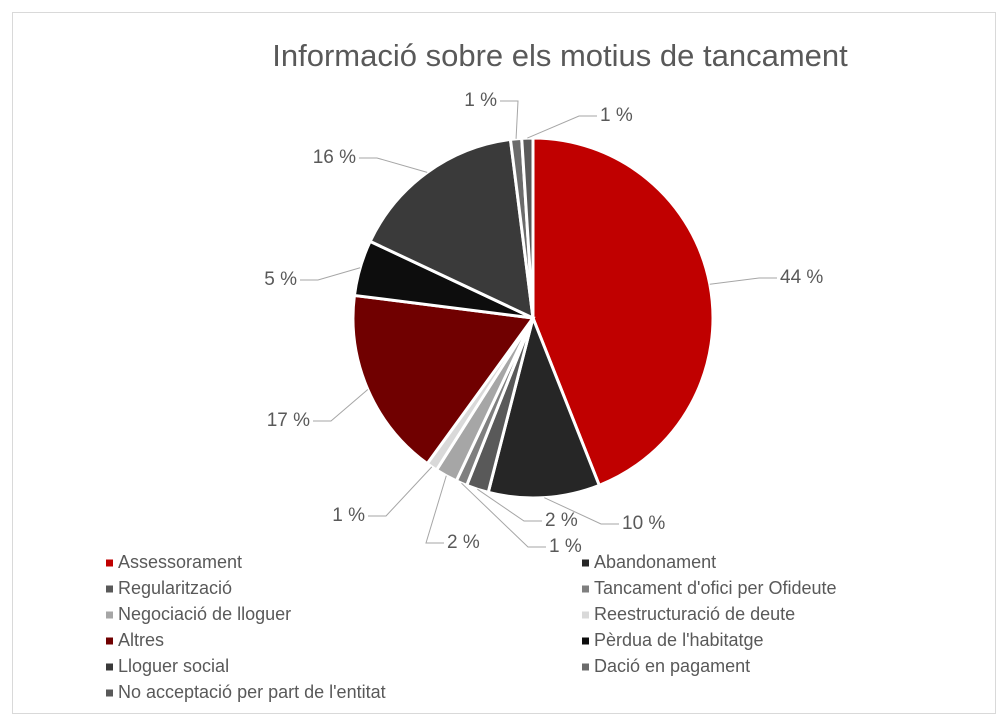  Describe the element at coordinates (679, 640) in the screenshot. I see `legend-label: Pèrdua de l'habitatge` at that location.